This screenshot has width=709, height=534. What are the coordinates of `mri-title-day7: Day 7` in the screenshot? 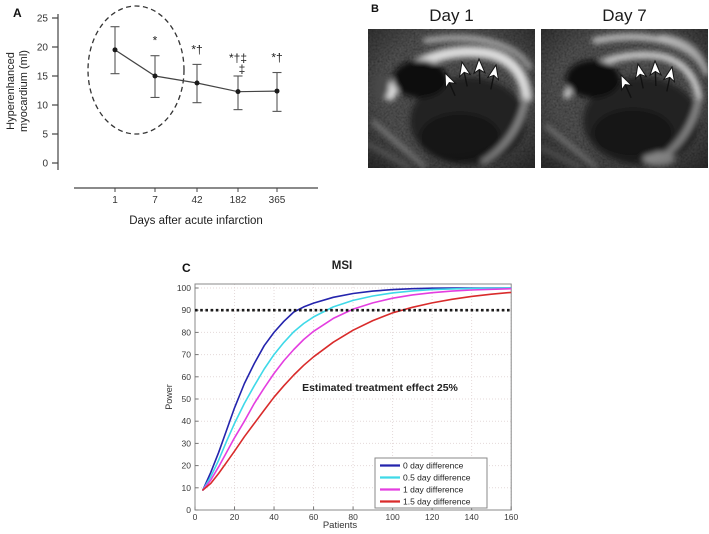 It's located at (624, 15).